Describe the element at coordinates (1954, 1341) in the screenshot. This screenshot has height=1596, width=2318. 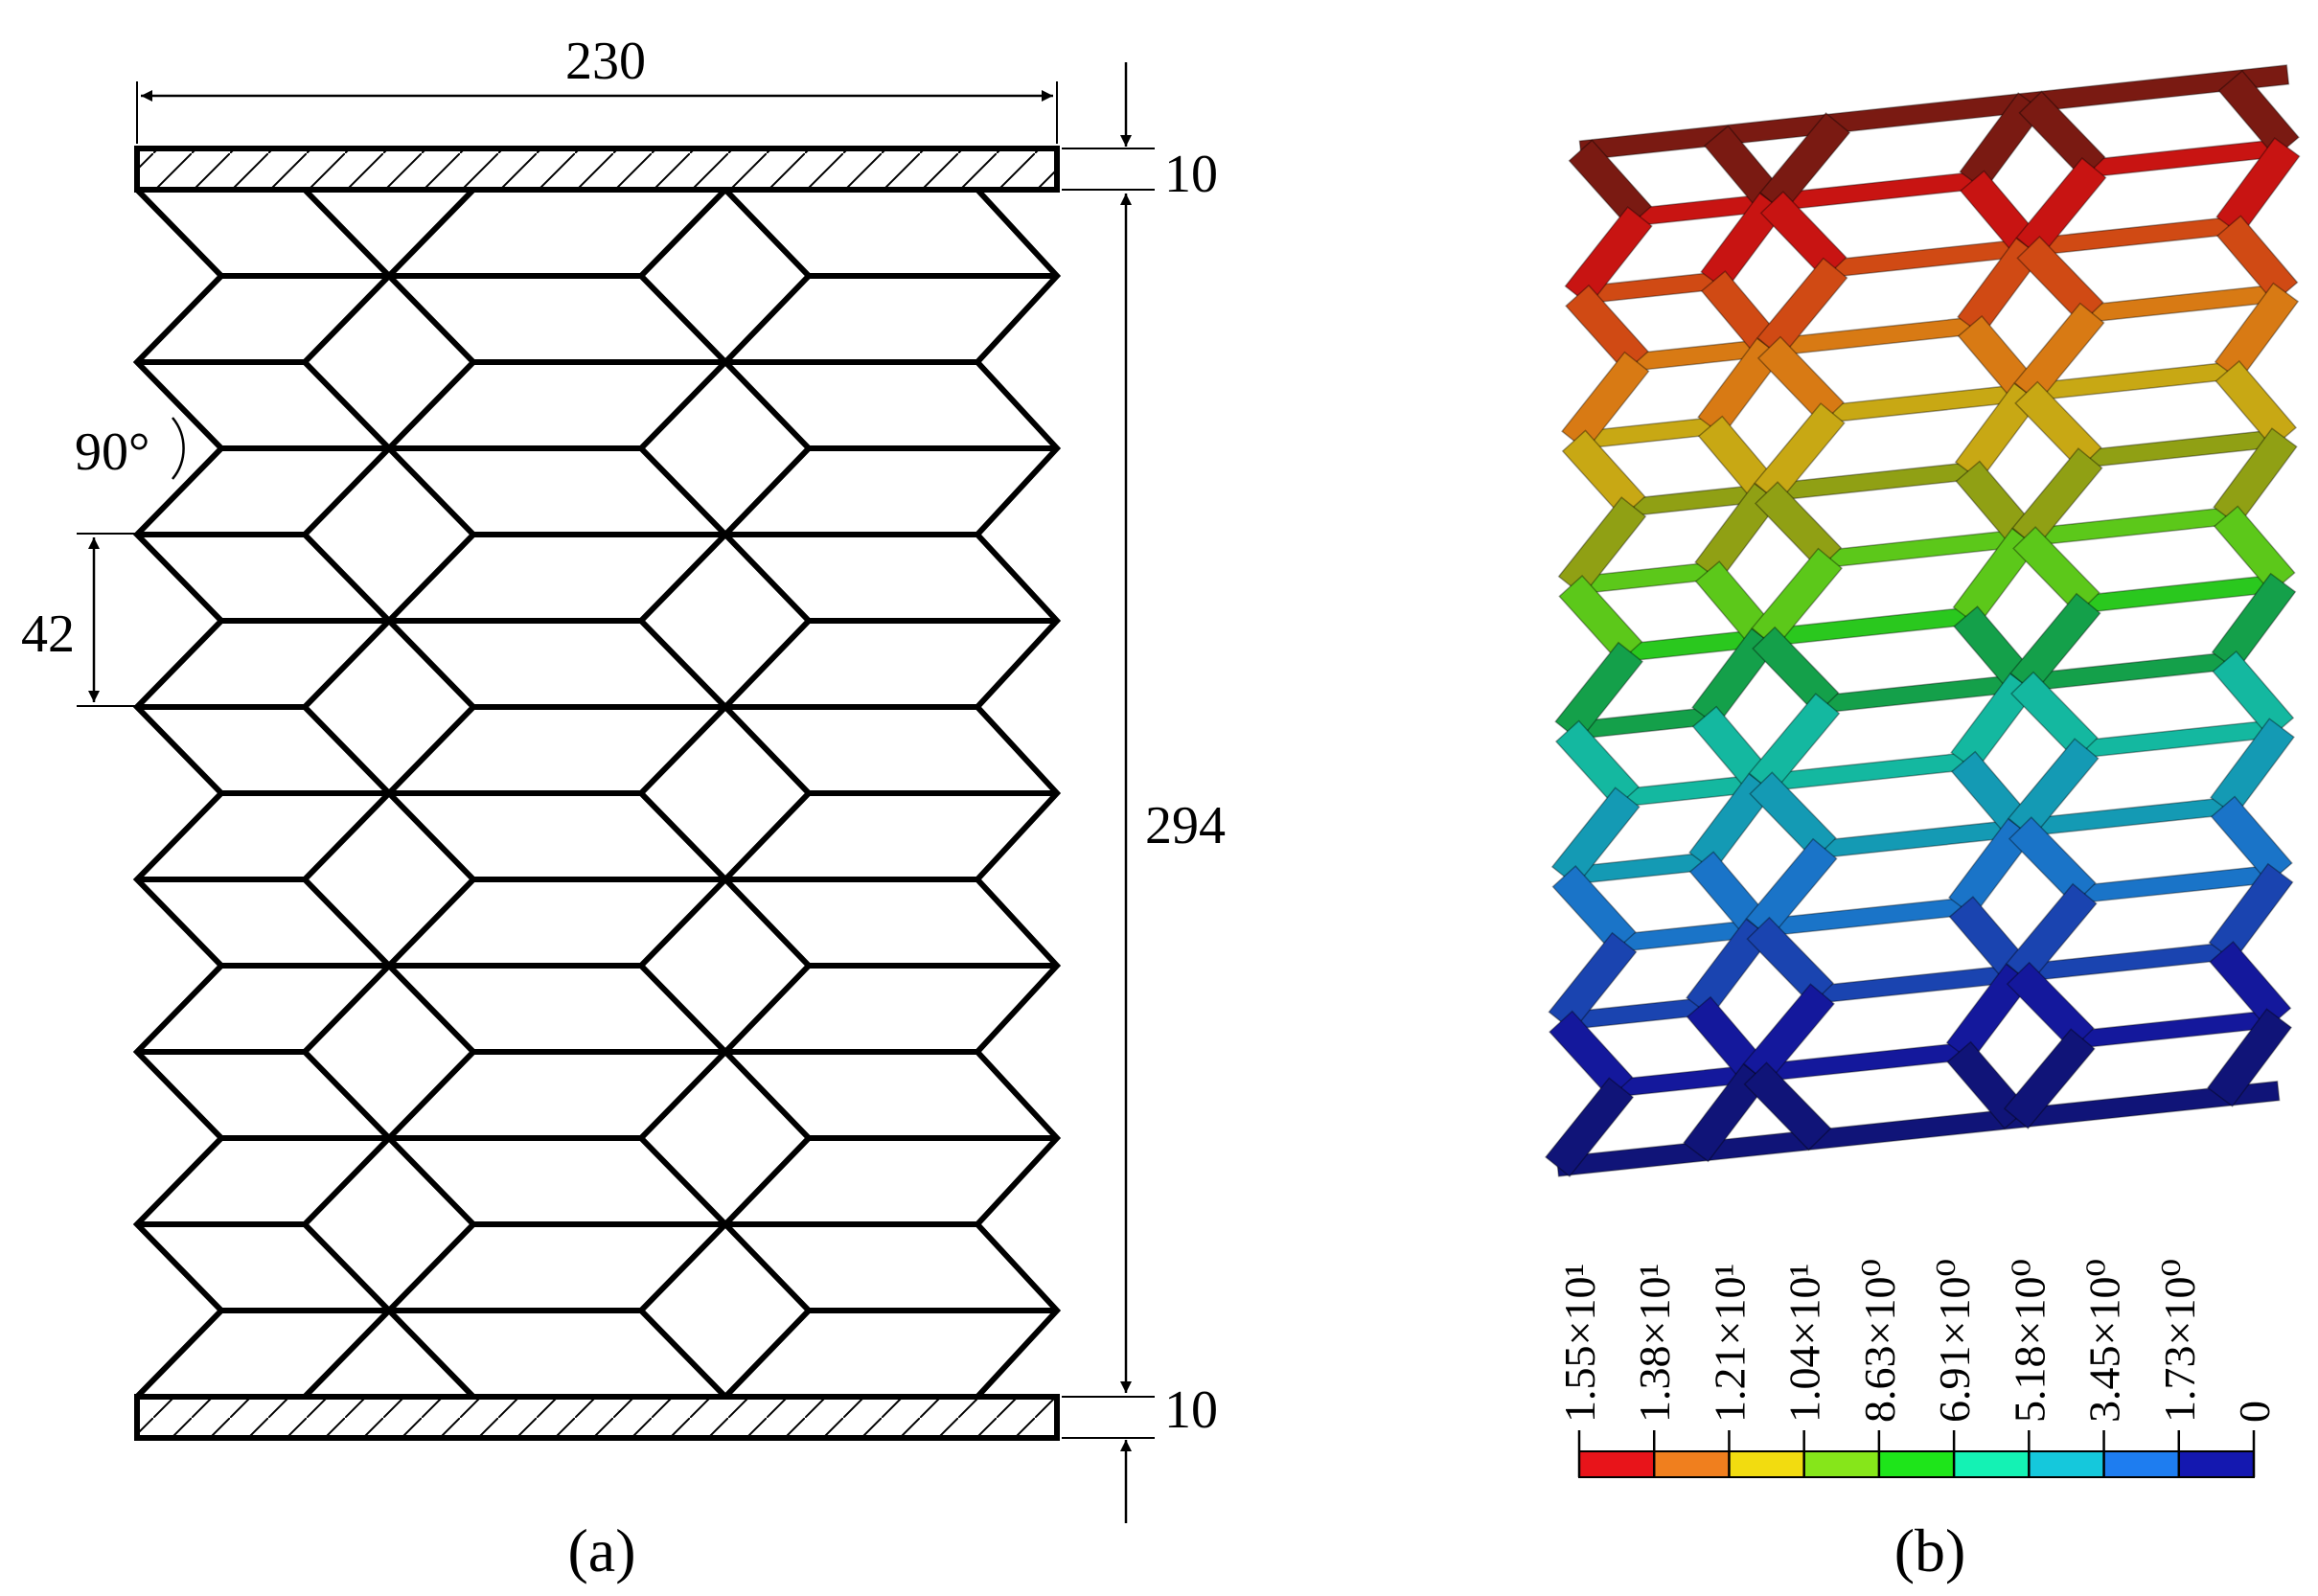
I see `legend-label: 6.91×10⁰` at that location.